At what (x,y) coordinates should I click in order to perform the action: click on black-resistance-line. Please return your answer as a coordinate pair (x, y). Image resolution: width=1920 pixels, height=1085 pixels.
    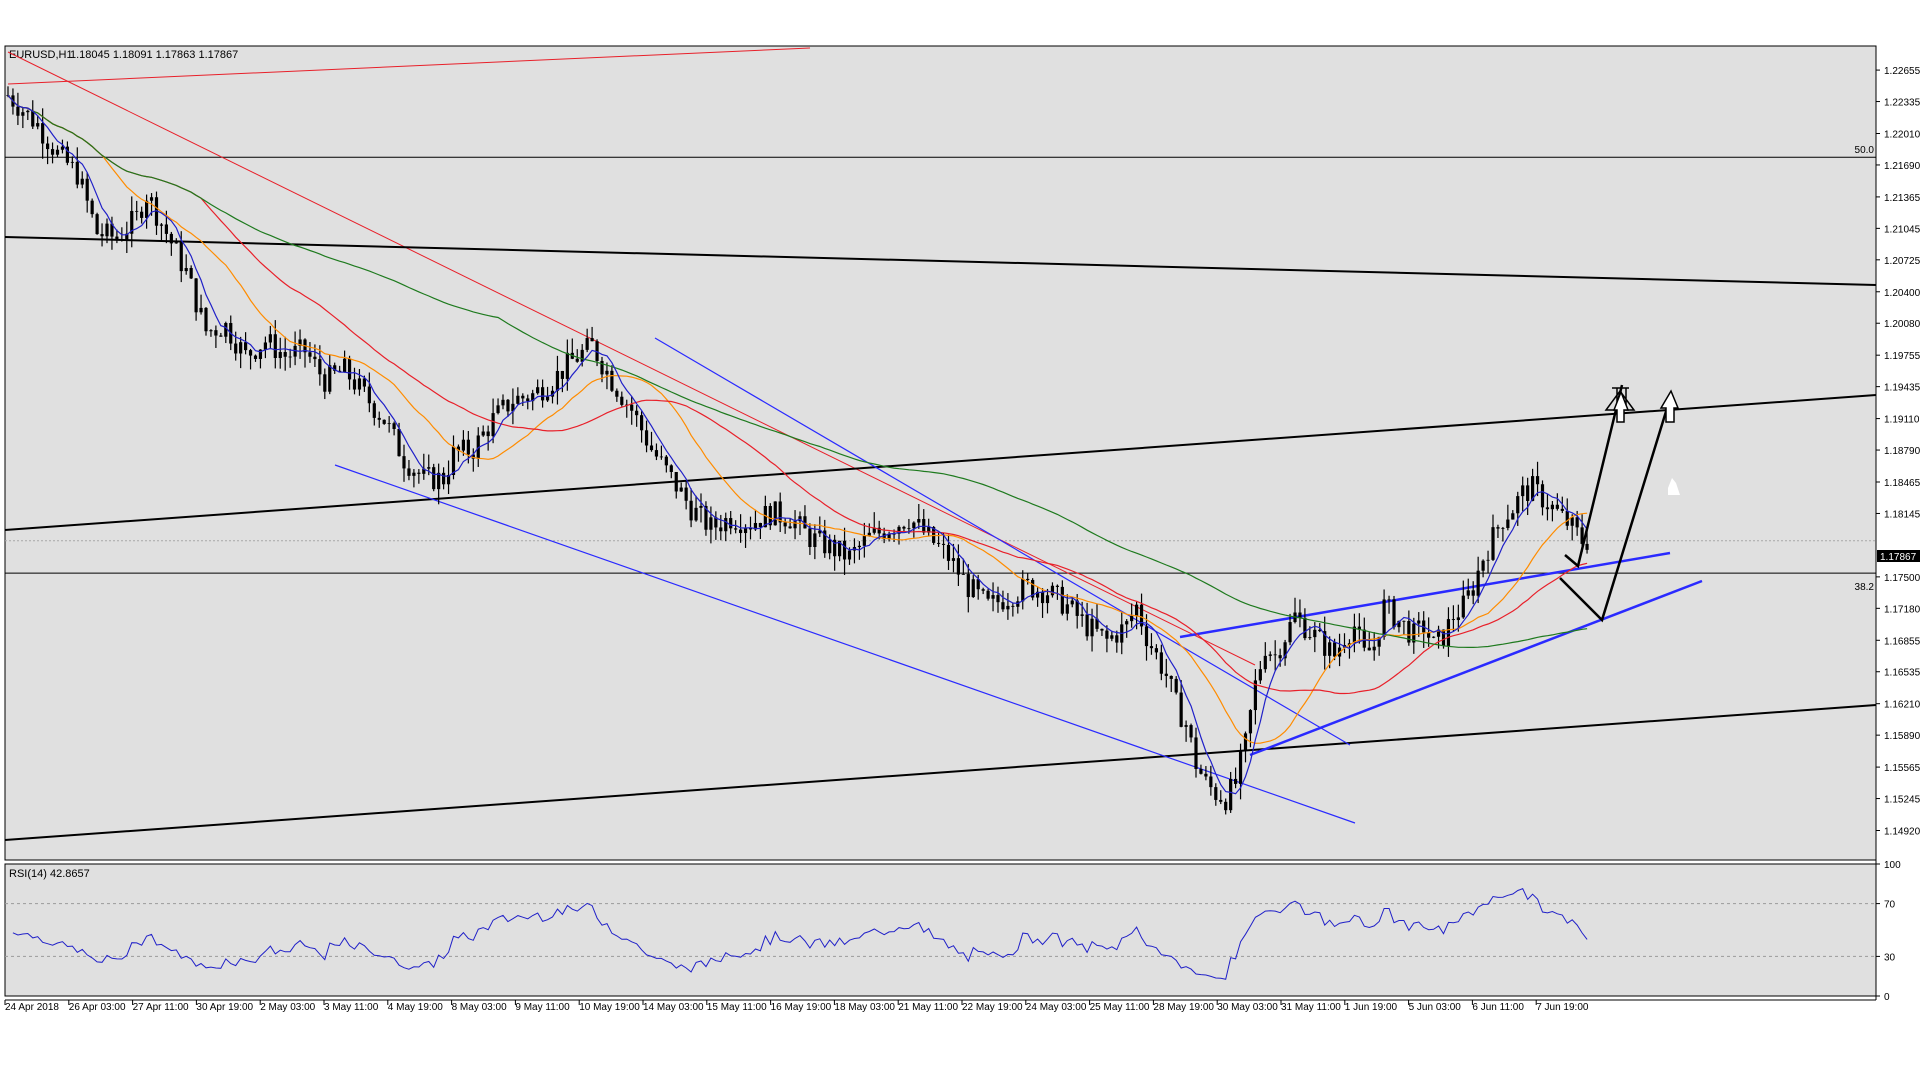
    Looking at the image, I should click on (940, 261).